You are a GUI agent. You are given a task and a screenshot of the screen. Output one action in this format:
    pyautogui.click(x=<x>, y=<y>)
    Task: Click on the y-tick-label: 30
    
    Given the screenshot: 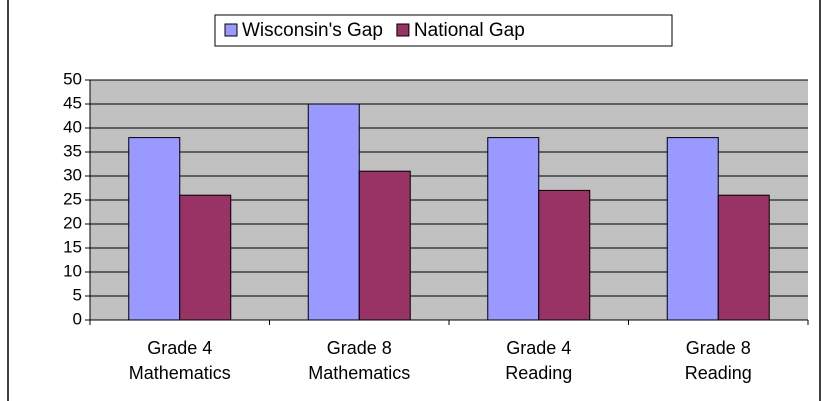 What is the action you would take?
    pyautogui.click(x=72, y=174)
    